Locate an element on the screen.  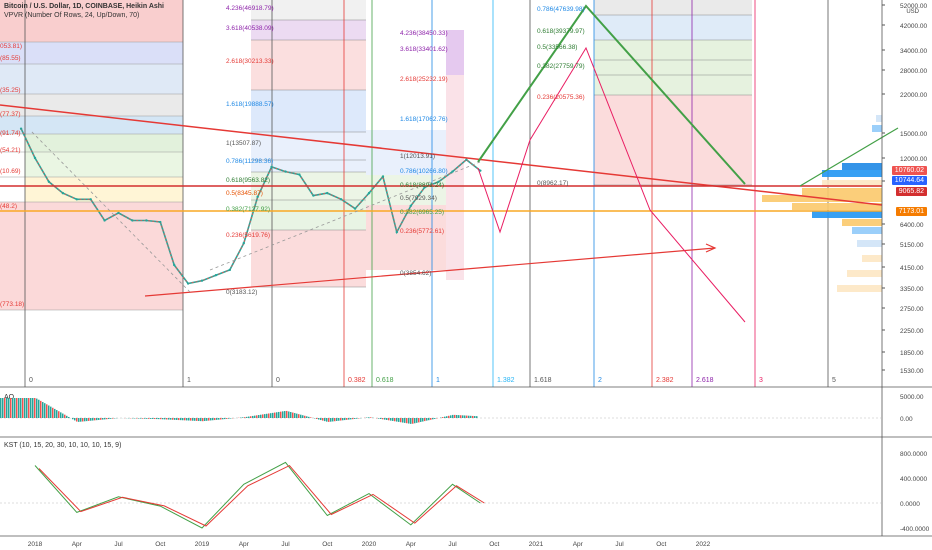
kst-tick-label: -400.0000 is located at coordinates (915, 529).